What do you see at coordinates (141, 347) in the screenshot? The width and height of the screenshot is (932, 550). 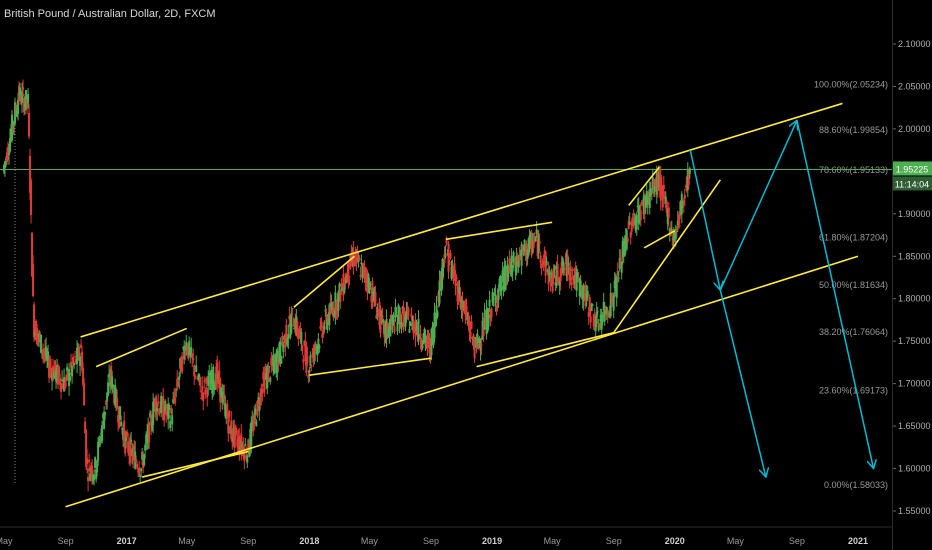 I see `trendline` at bounding box center [141, 347].